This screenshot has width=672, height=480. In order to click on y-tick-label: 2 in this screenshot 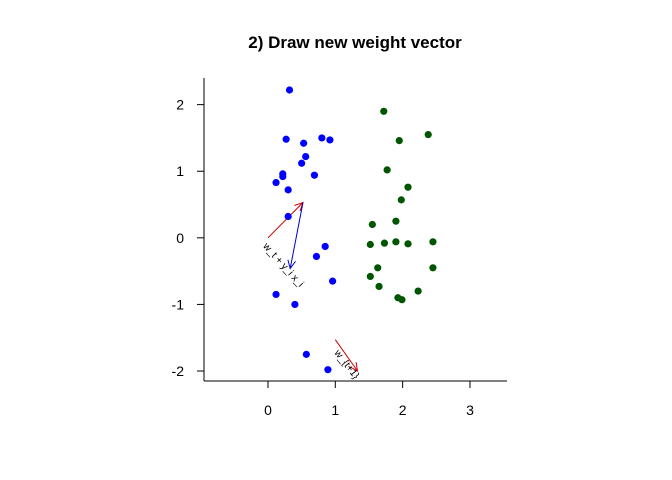, I will do `click(180, 105)`.